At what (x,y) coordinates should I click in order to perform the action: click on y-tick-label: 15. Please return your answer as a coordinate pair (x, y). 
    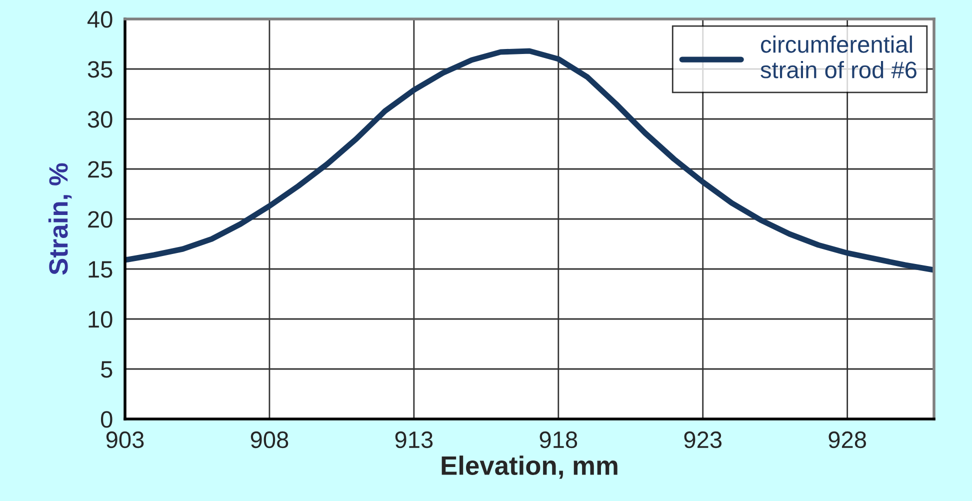
    Looking at the image, I should click on (100, 269).